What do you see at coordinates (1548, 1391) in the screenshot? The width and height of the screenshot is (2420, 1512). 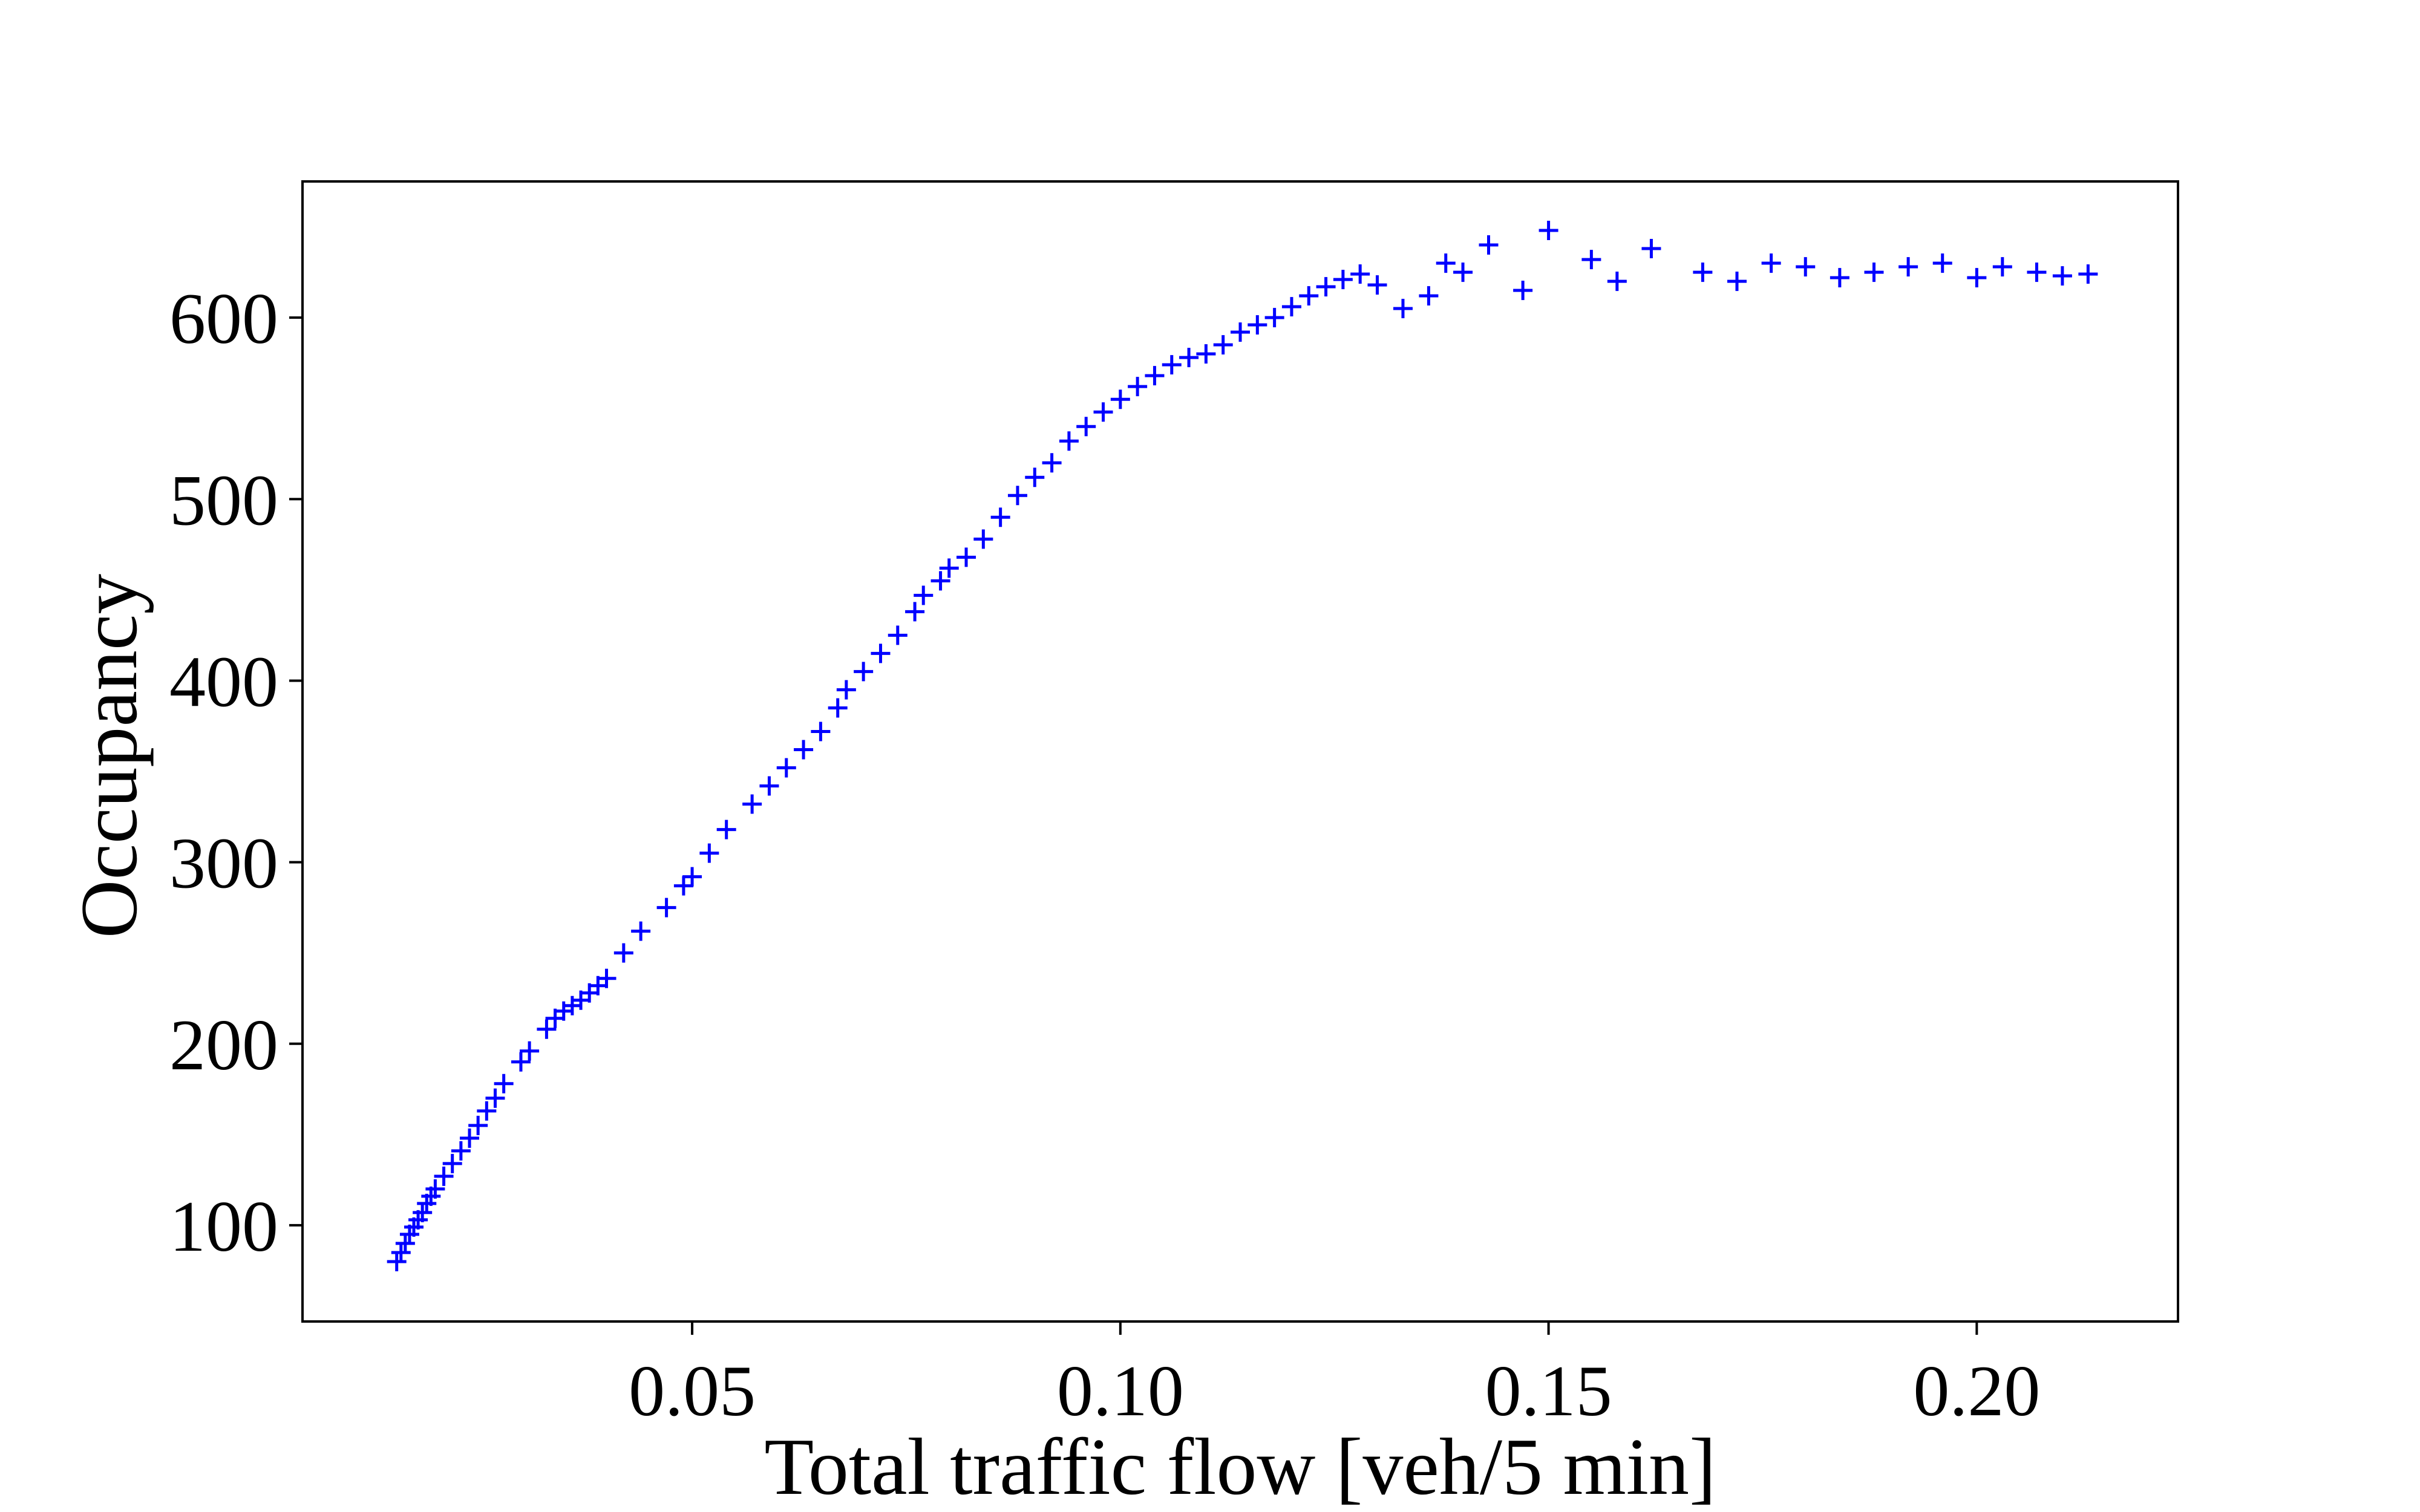 I see `x-tick-label: 0.15` at bounding box center [1548, 1391].